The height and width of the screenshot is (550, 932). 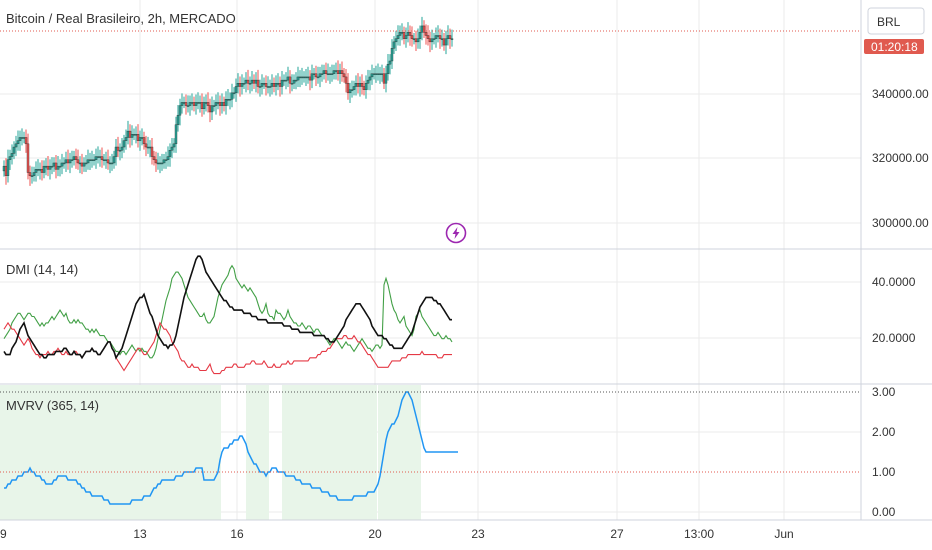 What do you see at coordinates (140, 534) in the screenshot?
I see `x-tick-label: 13` at bounding box center [140, 534].